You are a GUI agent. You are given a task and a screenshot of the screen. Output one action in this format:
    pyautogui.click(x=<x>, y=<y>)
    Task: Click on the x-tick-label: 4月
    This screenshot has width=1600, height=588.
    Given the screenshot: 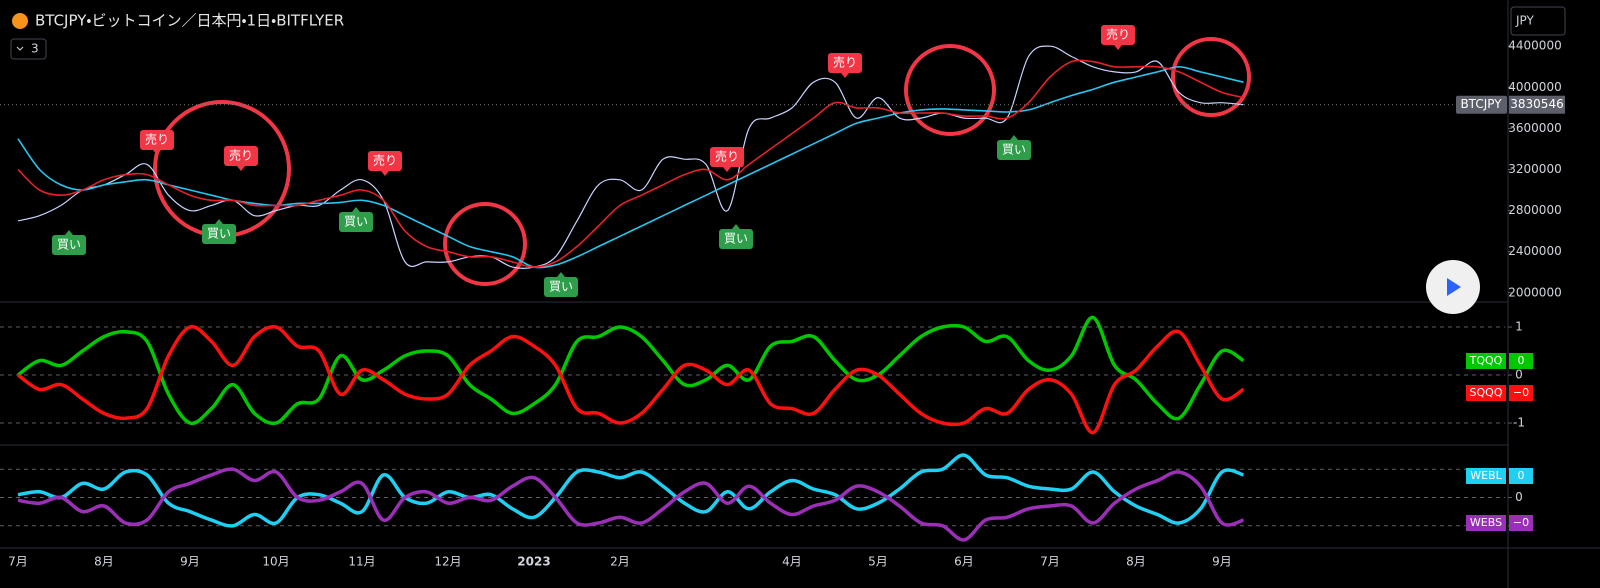 What is the action you would take?
    pyautogui.click(x=792, y=562)
    